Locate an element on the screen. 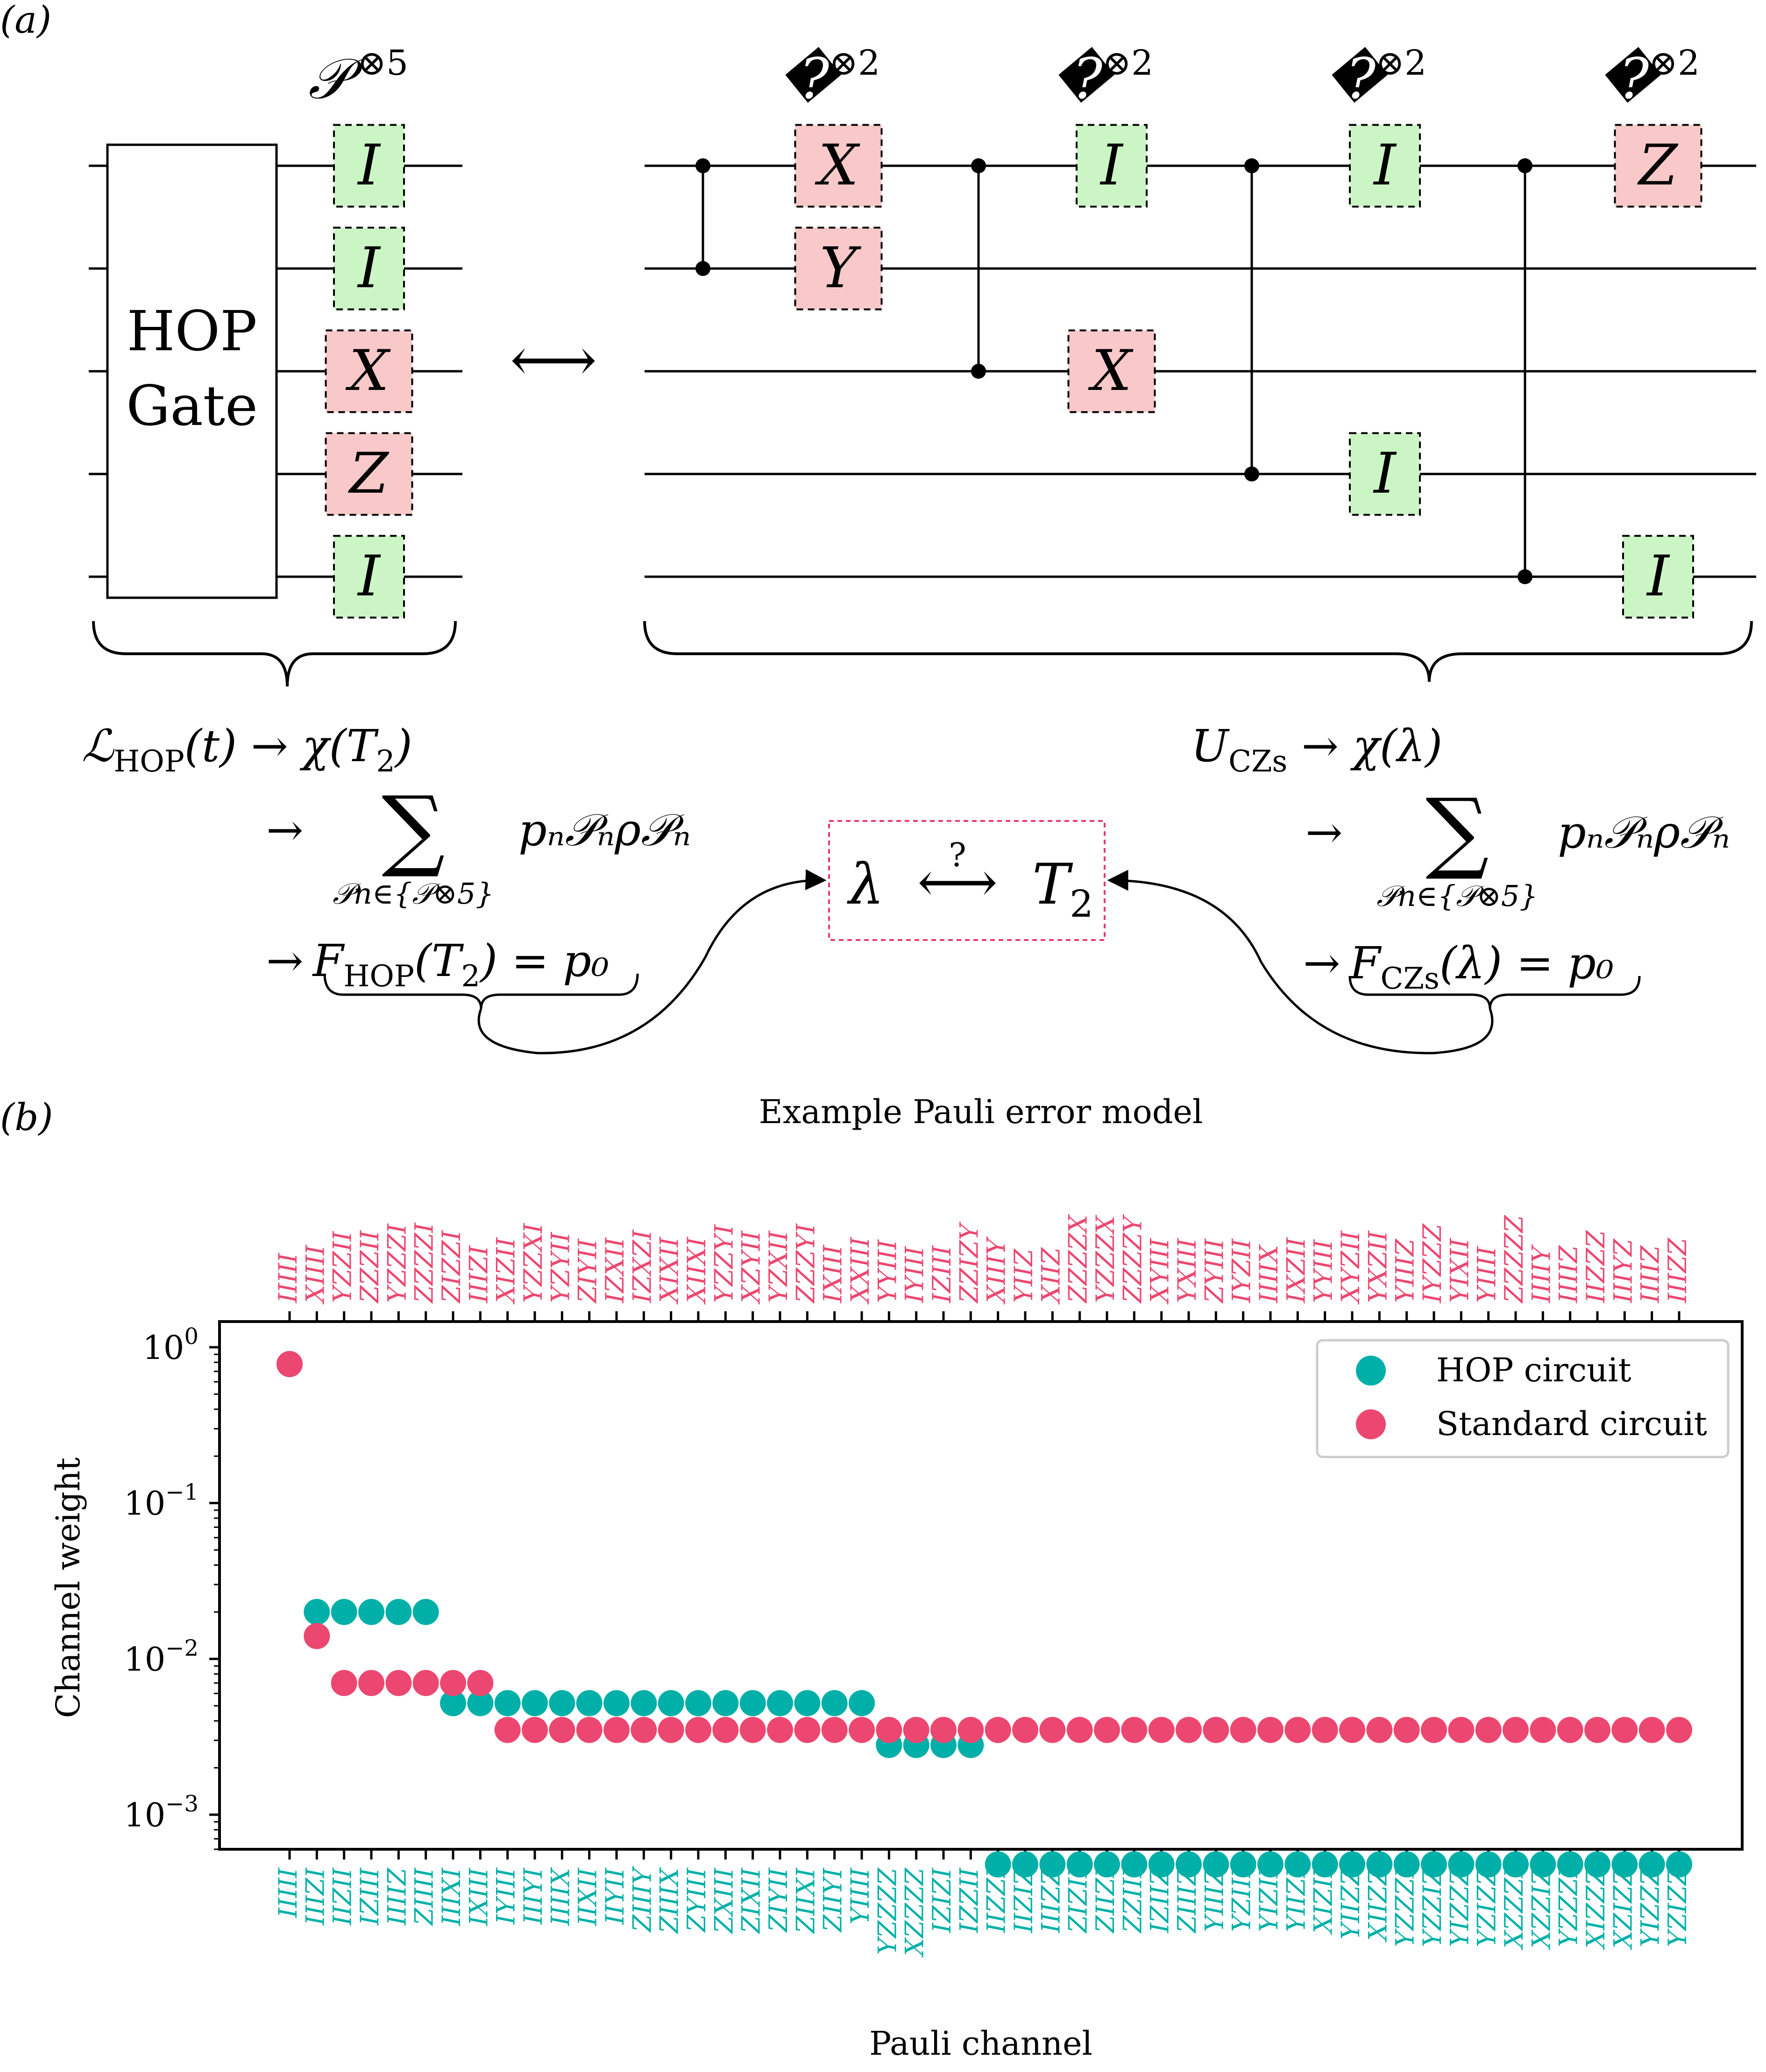  y-axis-label: Channel weight is located at coordinates (68, 1588).